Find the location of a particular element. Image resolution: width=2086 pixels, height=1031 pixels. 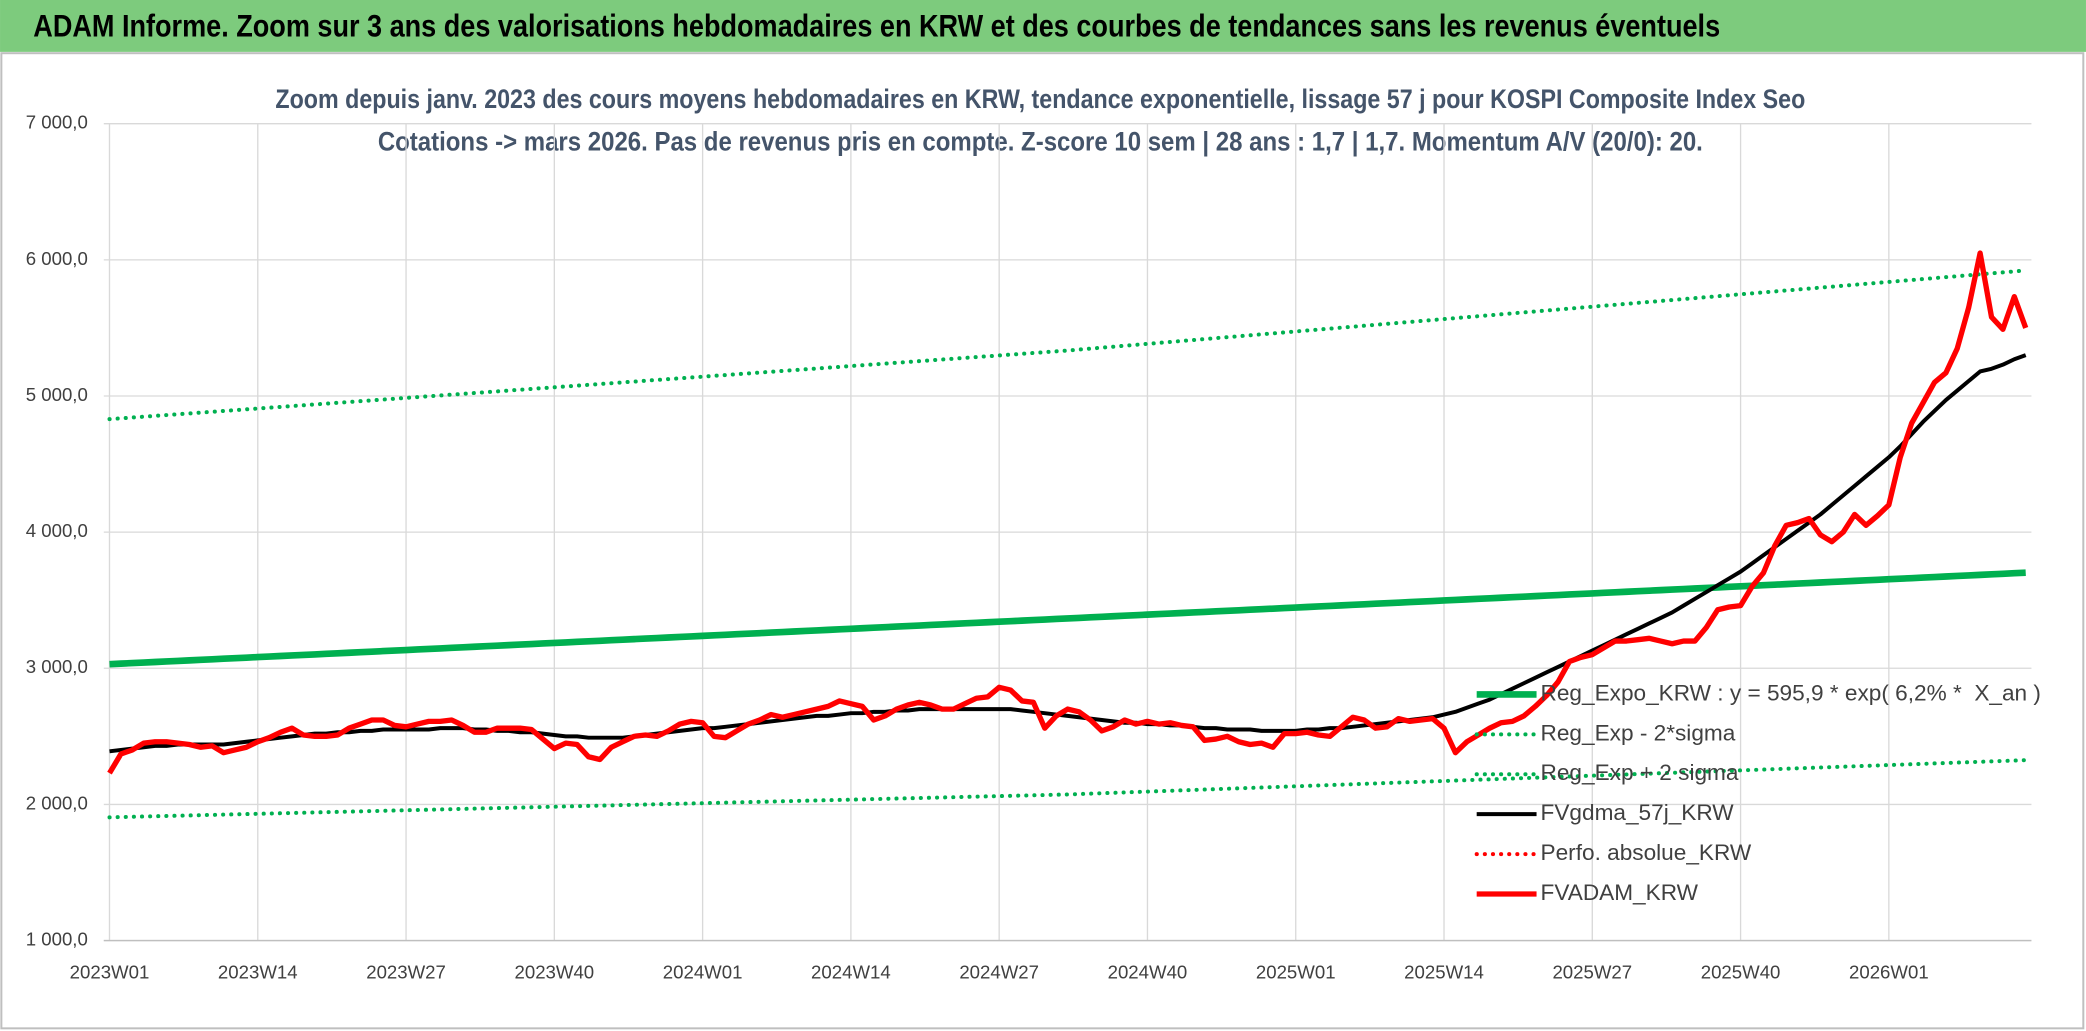

x-tick-label: 2024W40 is located at coordinates (1148, 972).